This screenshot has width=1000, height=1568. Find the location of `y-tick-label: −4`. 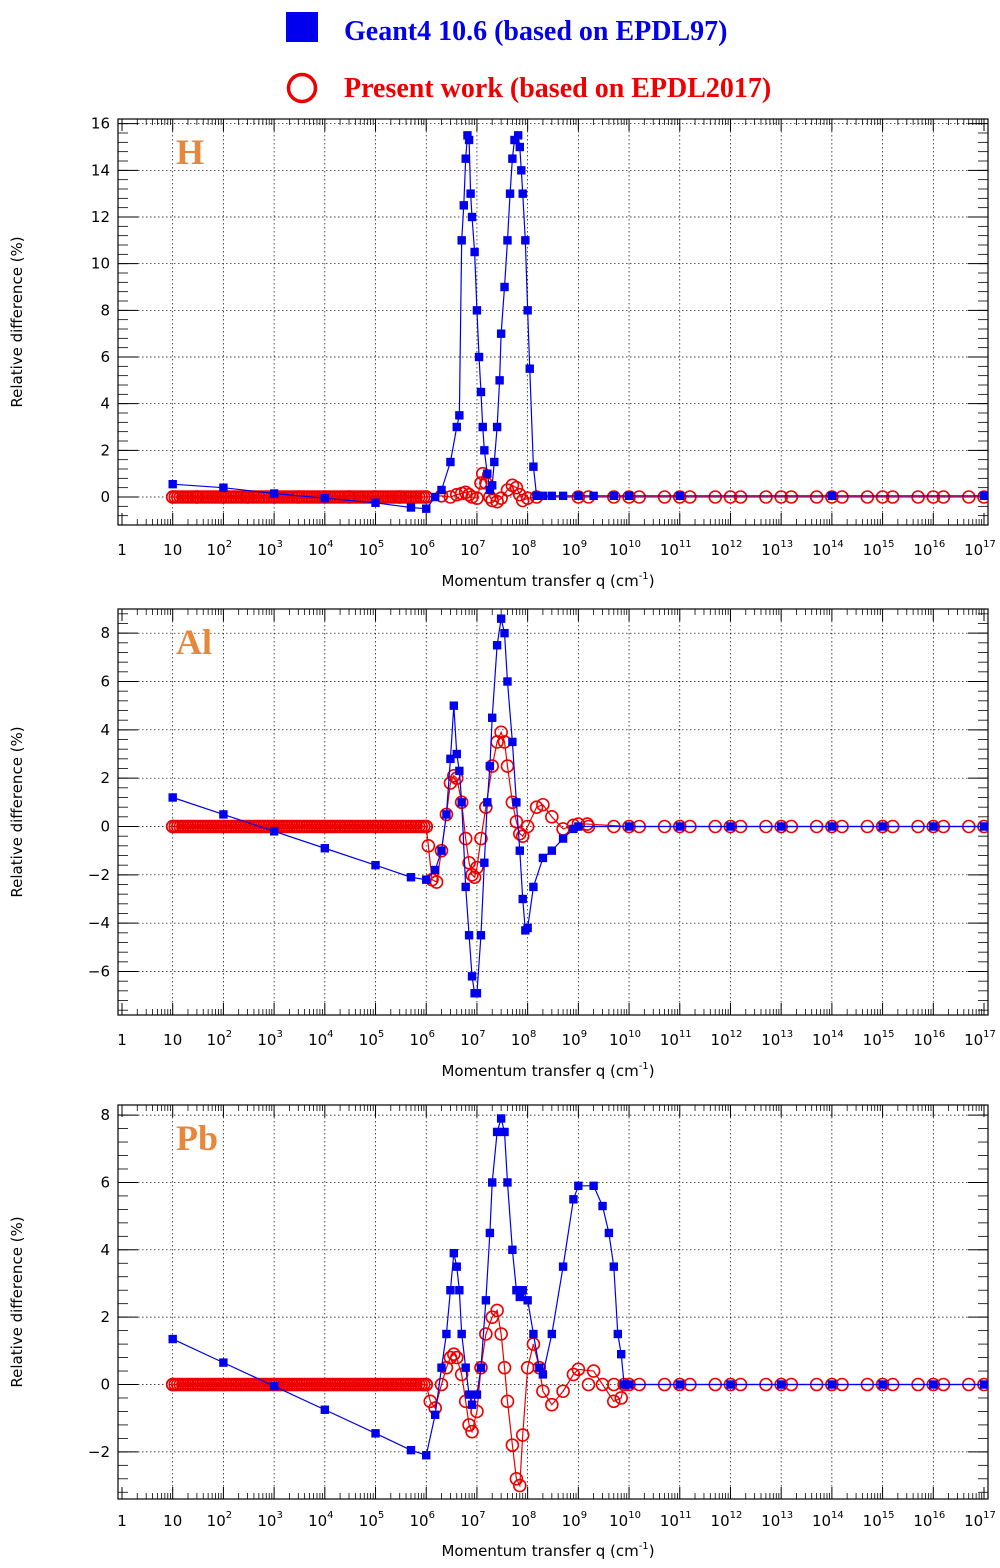

y-tick-label: −4 is located at coordinates (99, 923).